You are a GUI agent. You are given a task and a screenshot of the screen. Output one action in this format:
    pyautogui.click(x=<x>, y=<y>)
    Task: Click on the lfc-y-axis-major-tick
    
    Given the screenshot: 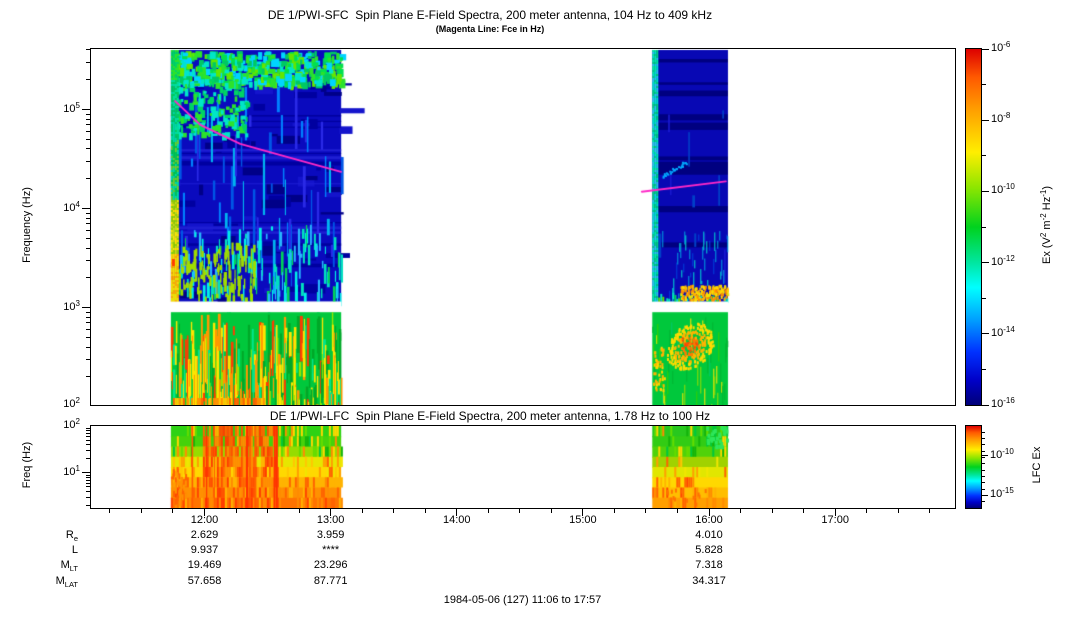 What is the action you would take?
    pyautogui.click(x=86, y=473)
    